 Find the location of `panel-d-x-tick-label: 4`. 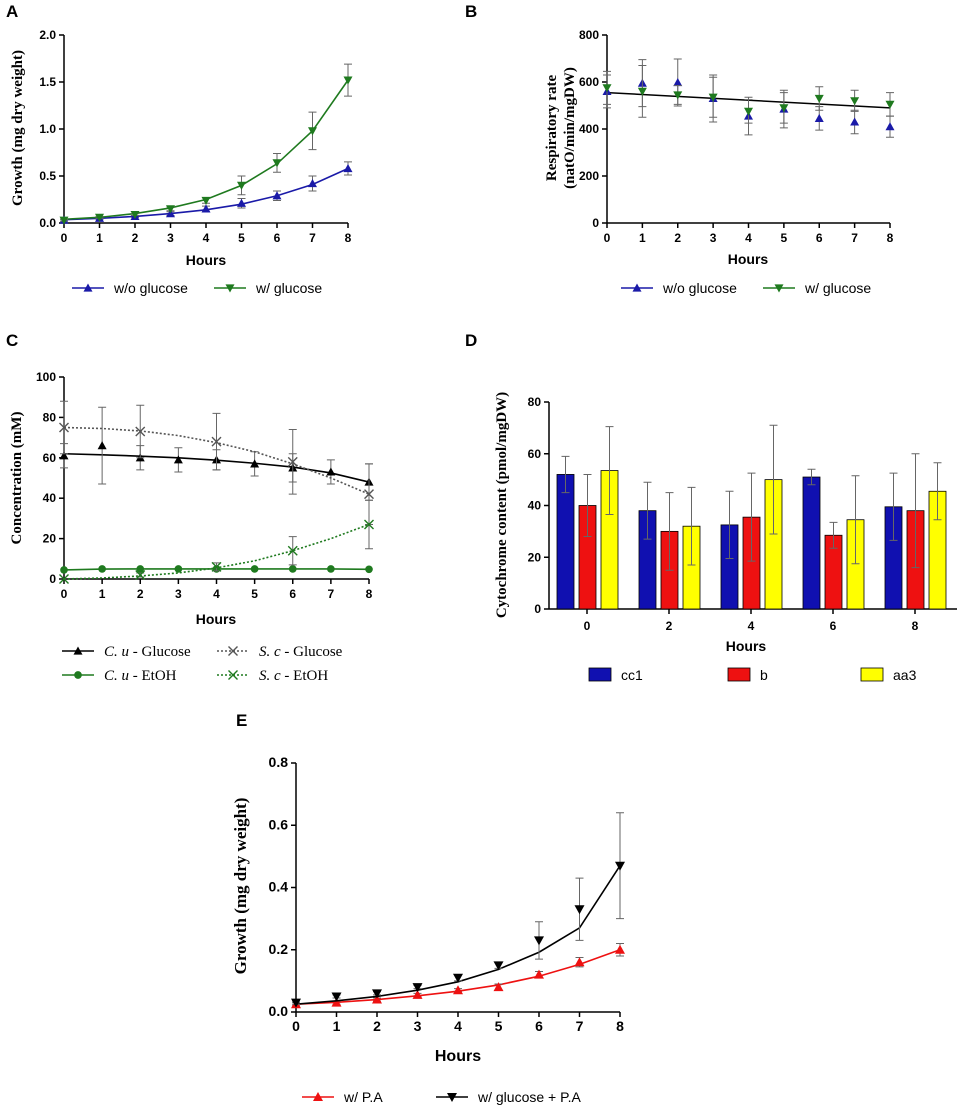

panel-d-x-tick-label: 4 is located at coordinates (751, 626).